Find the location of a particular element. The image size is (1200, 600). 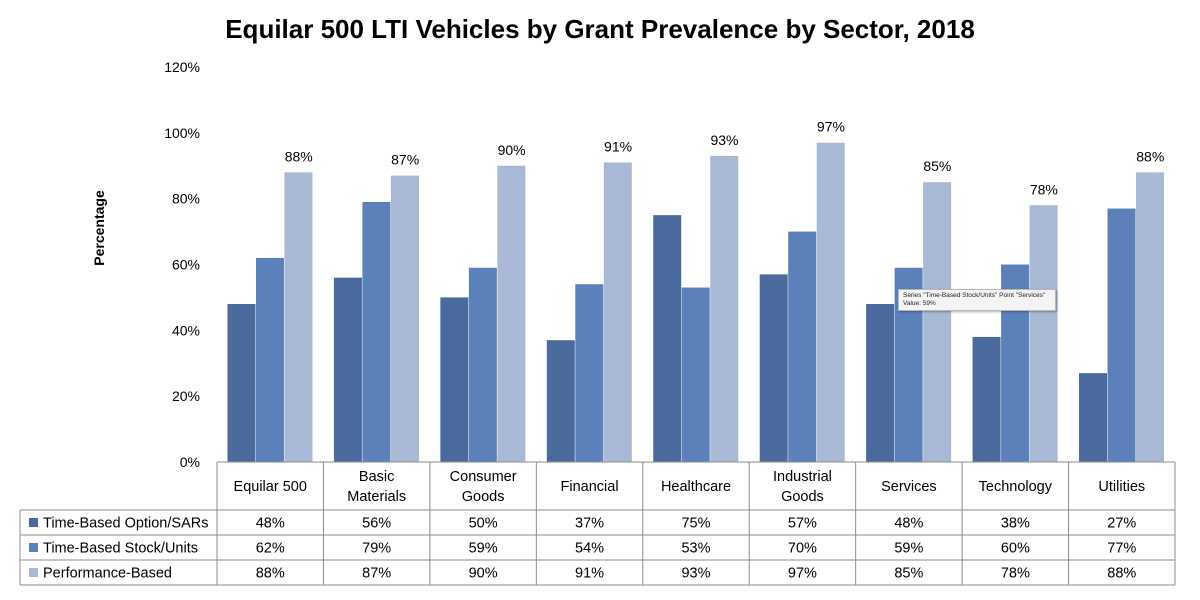

y-tick-label: 120% is located at coordinates (182, 67).